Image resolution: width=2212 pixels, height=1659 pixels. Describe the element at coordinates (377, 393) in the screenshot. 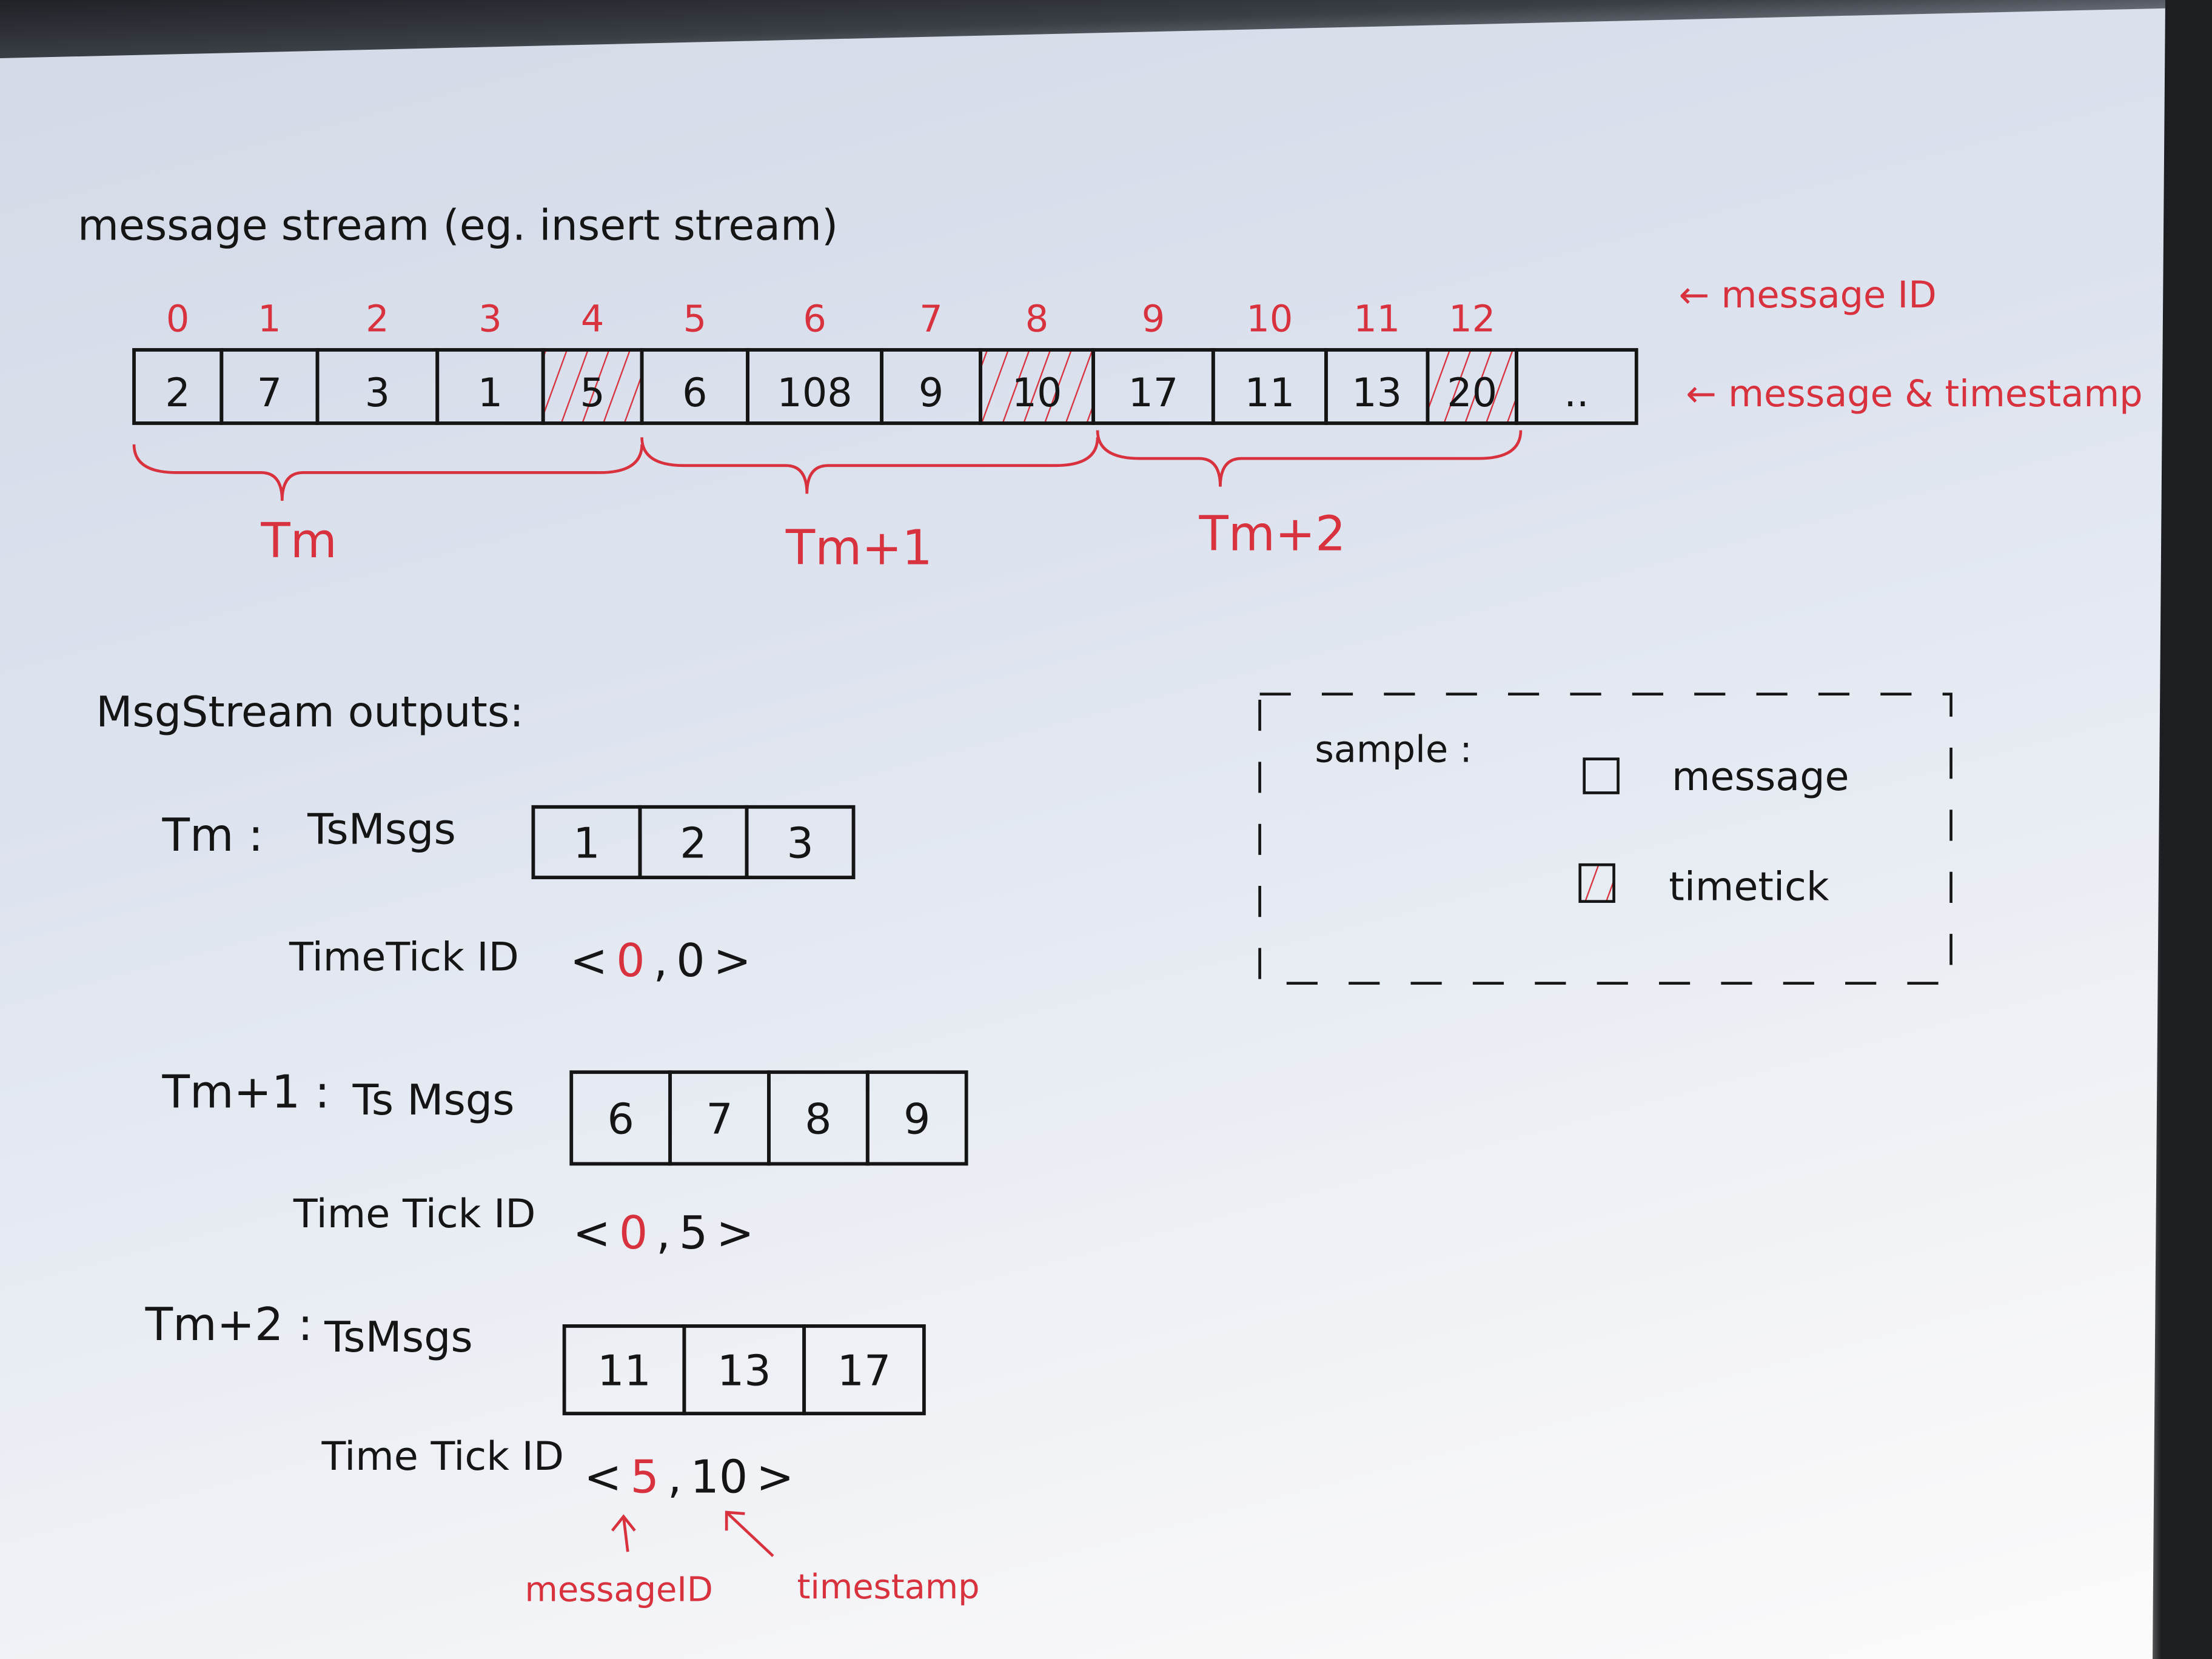

I see `timestamp-value: 3` at that location.